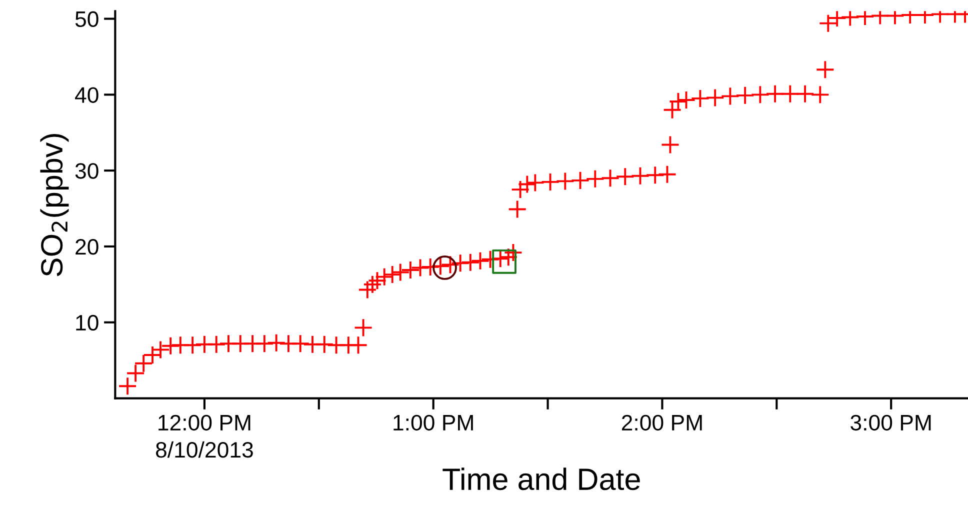  I want to click on x-axis-title: Time and Date, so click(541, 479).